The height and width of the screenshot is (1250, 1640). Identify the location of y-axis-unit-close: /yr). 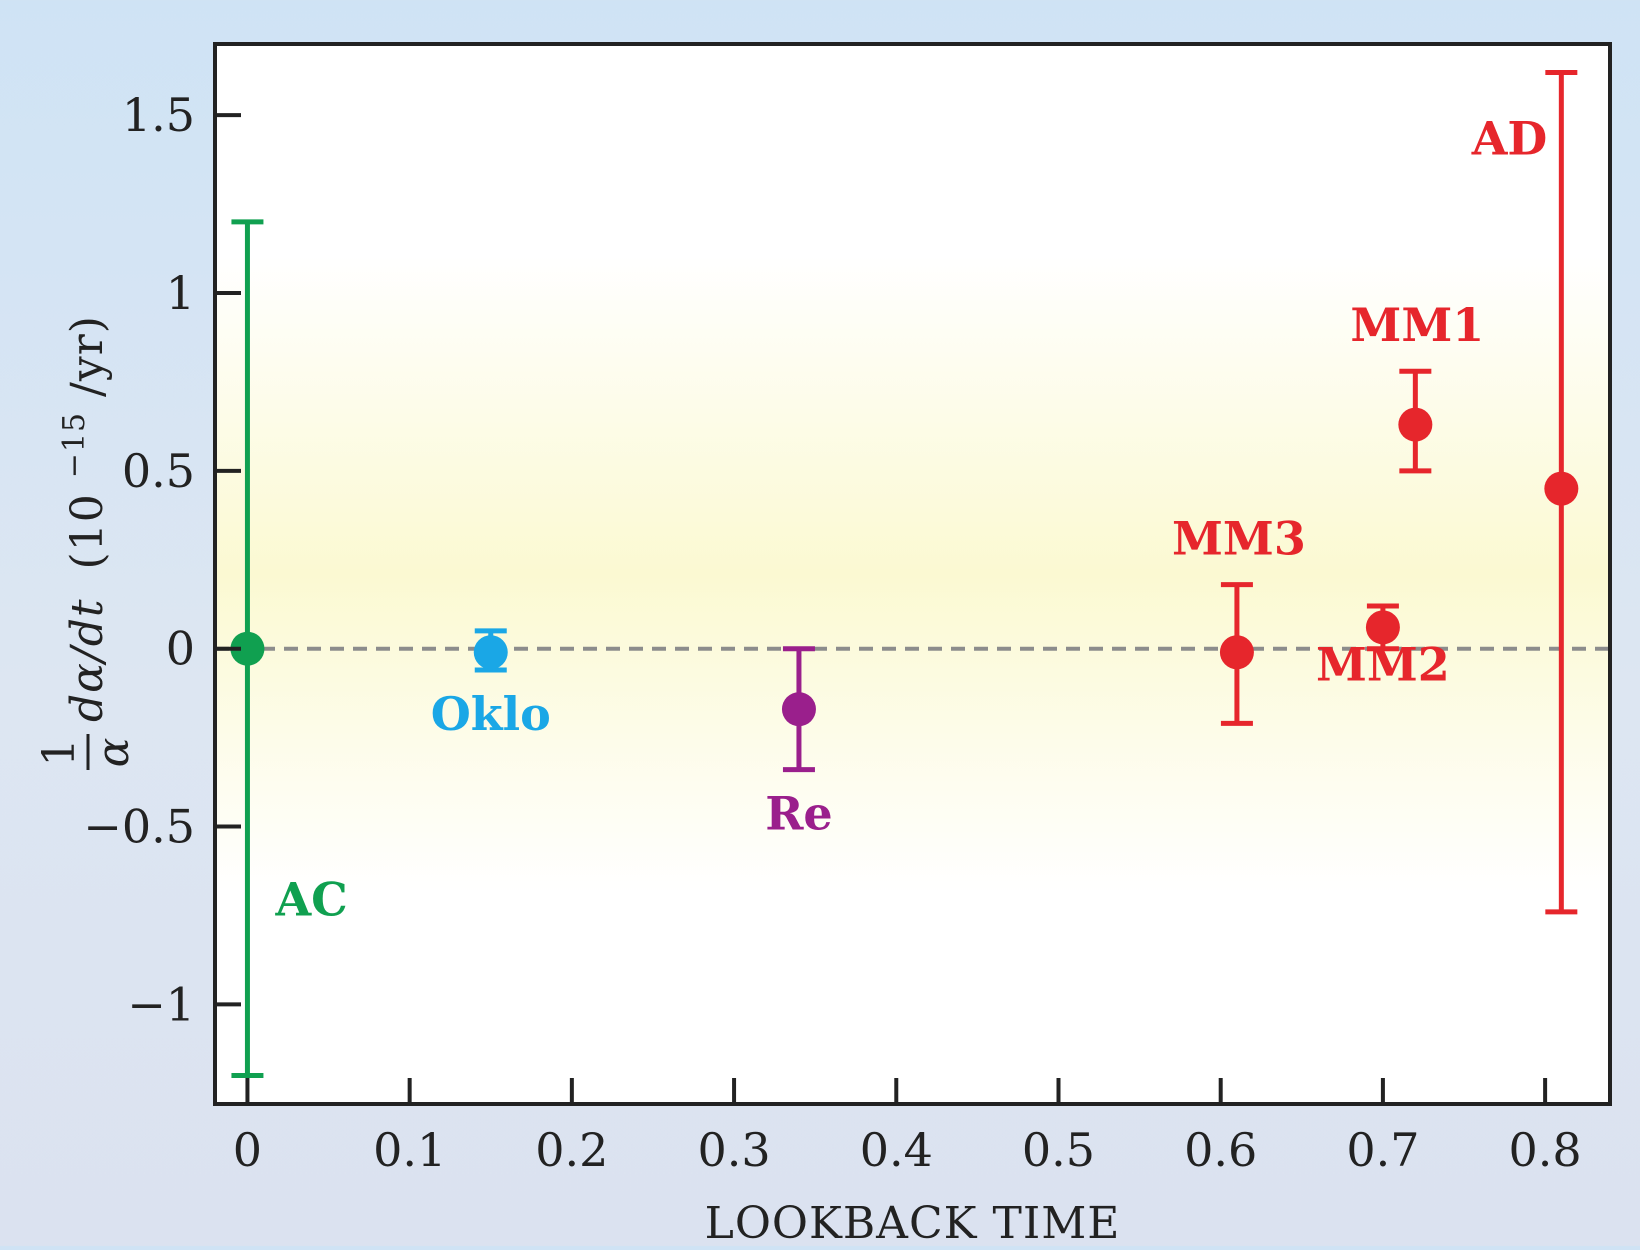
(87, 356).